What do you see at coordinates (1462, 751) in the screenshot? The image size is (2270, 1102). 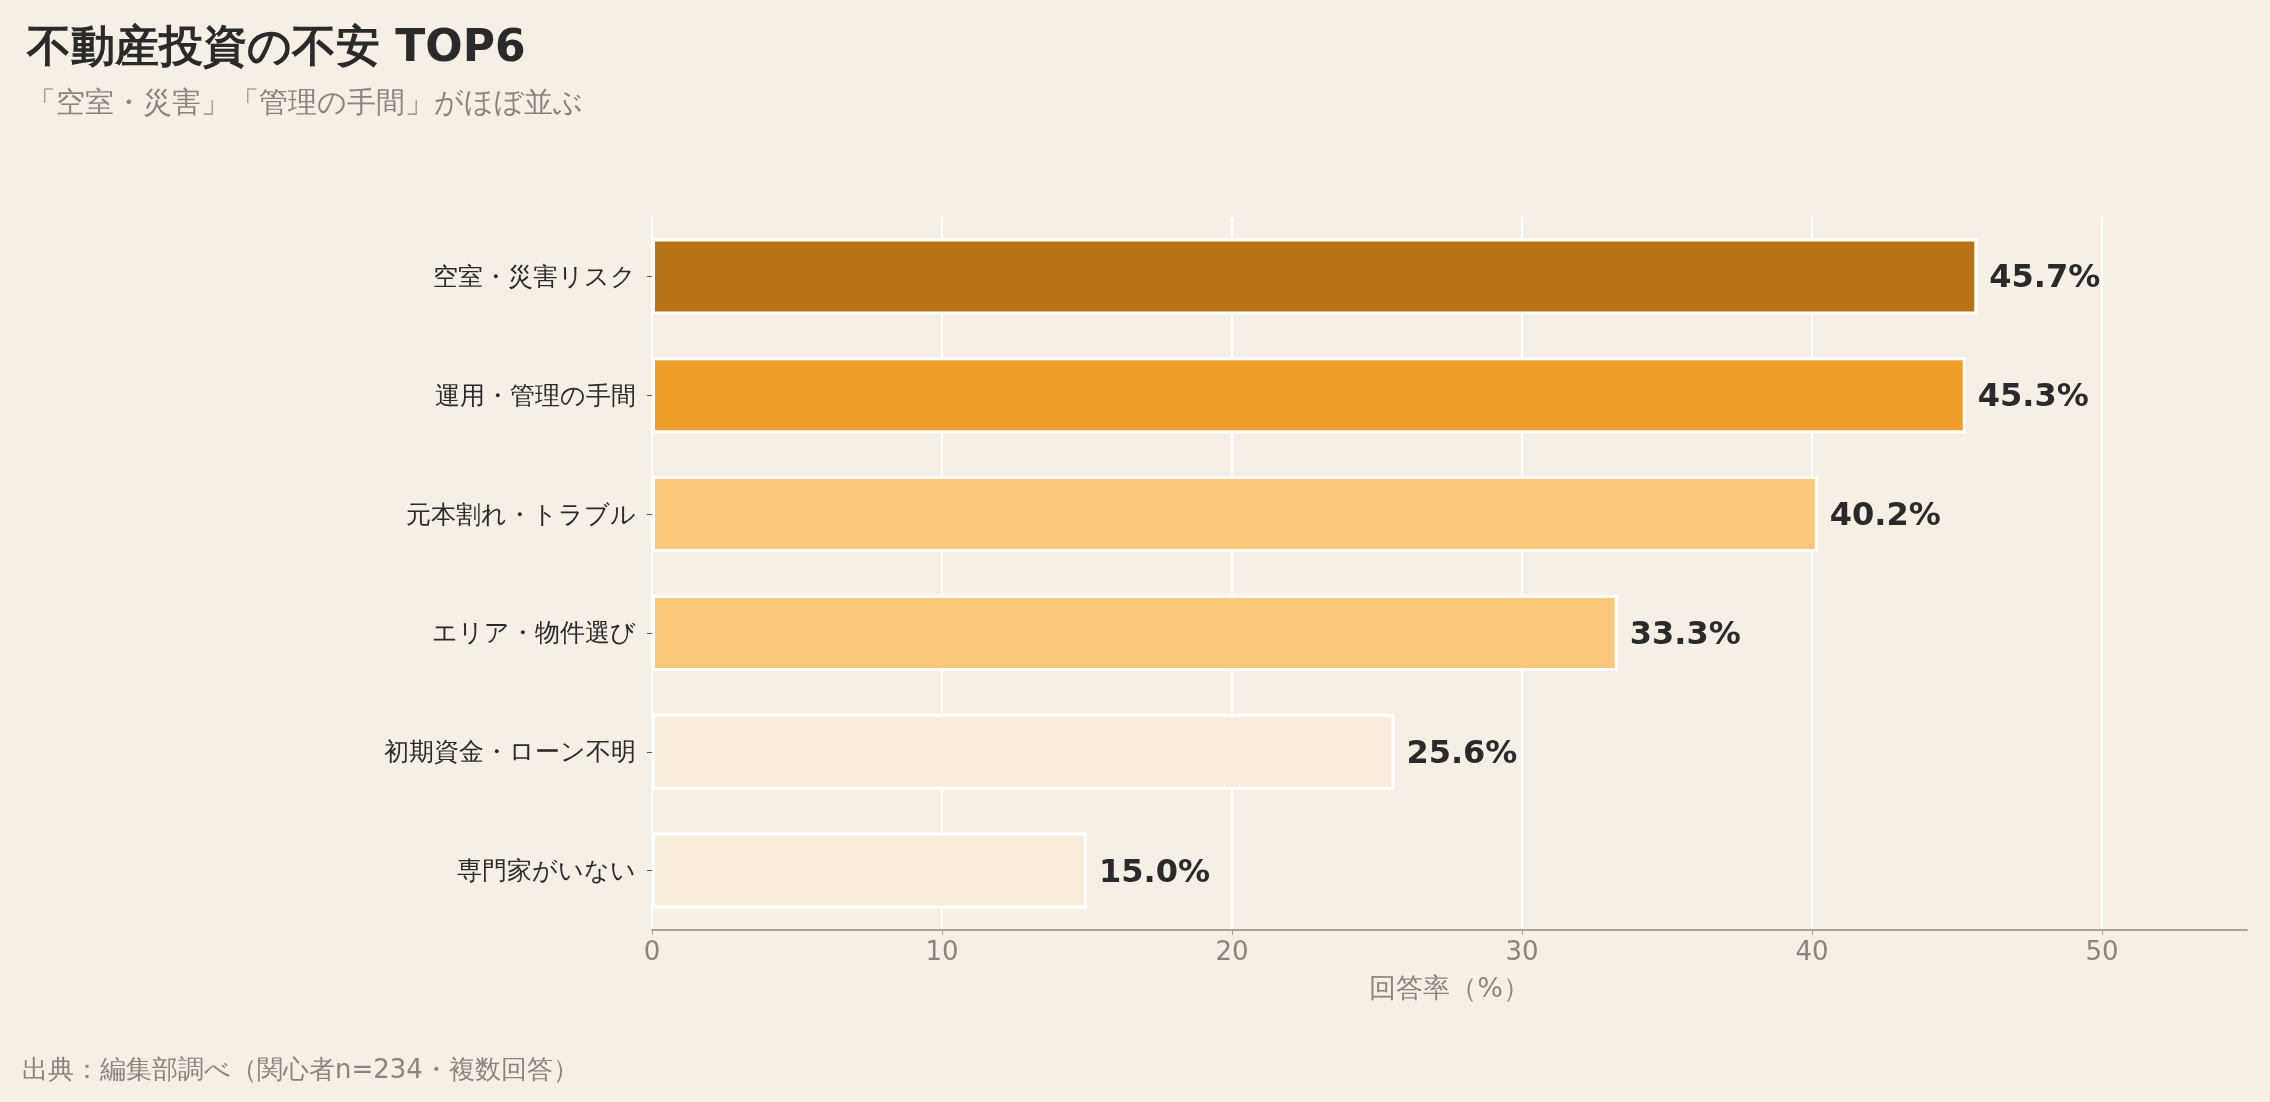 I see `data-label: 25.6%` at bounding box center [1462, 751].